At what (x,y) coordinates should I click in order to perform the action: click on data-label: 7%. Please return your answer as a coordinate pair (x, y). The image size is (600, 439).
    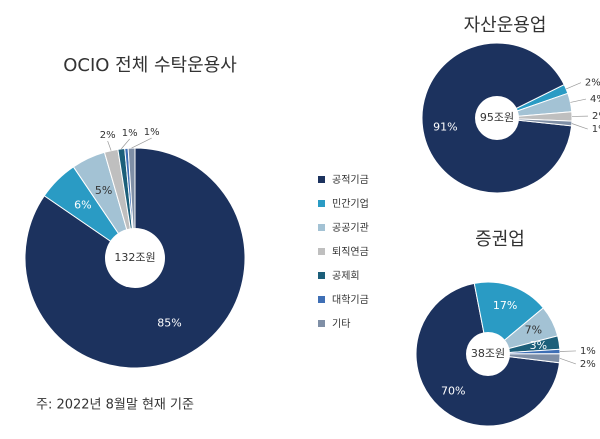
    Looking at the image, I should click on (533, 330).